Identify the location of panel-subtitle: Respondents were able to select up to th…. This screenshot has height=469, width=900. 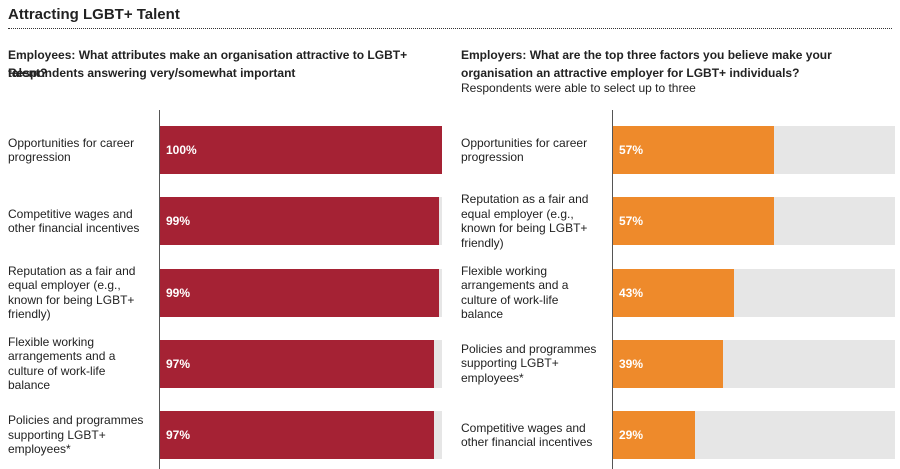
(578, 88).